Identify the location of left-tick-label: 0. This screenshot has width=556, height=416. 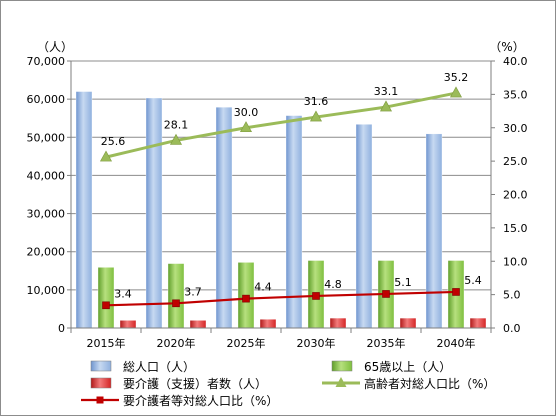
(61, 328).